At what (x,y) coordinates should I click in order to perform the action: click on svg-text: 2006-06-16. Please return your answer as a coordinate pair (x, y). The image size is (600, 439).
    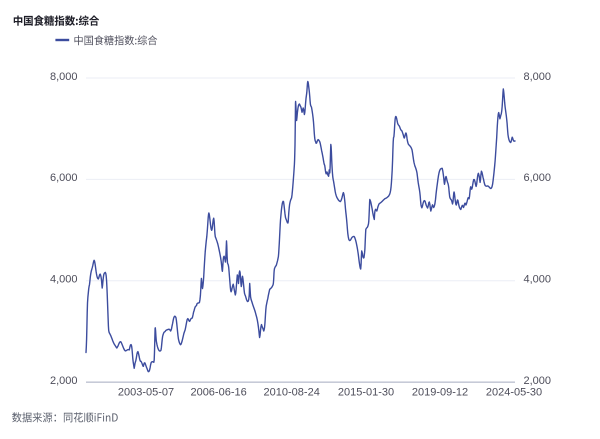
    Looking at the image, I should click on (218, 393).